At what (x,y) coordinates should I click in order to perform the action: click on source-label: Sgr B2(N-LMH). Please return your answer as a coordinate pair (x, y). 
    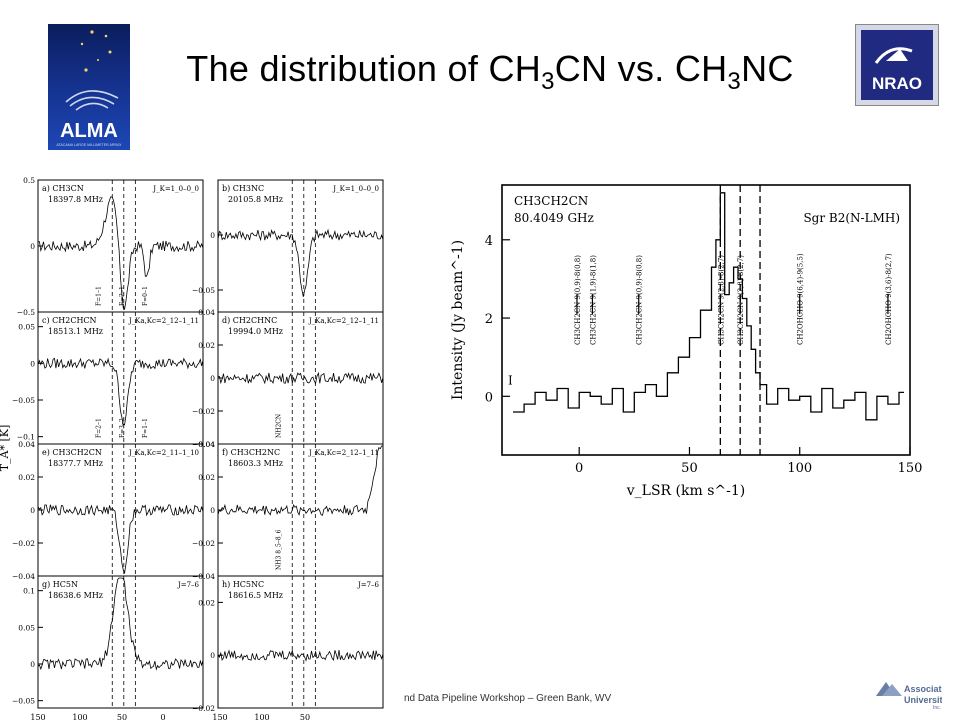
    Looking at the image, I should click on (851, 218).